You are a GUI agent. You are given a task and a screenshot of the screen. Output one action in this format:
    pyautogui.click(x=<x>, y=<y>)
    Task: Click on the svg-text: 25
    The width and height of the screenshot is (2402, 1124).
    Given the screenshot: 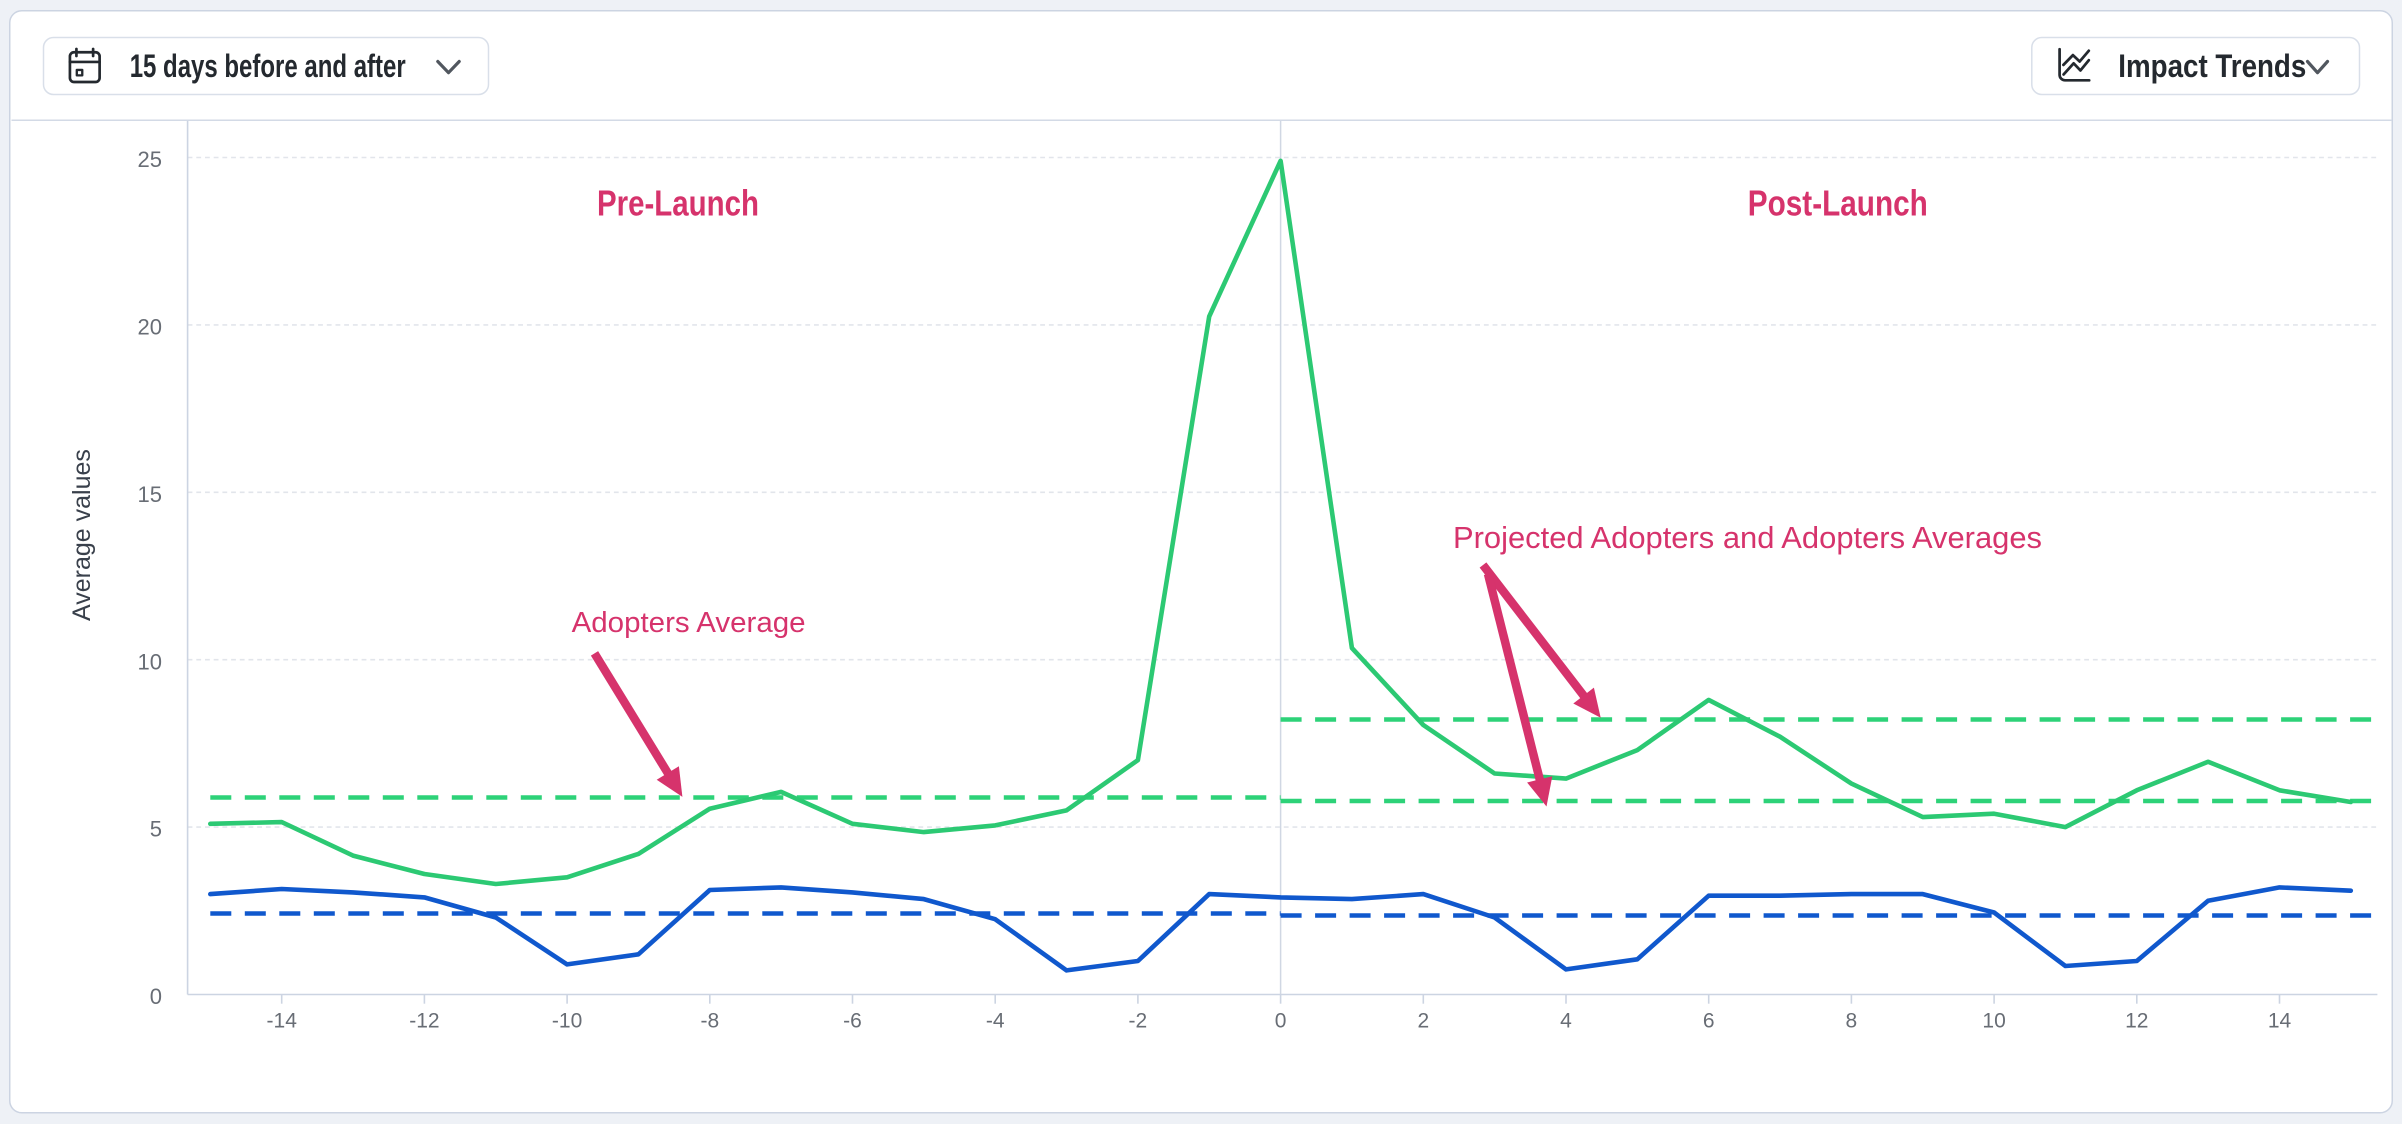 What is the action you would take?
    pyautogui.click(x=150, y=159)
    